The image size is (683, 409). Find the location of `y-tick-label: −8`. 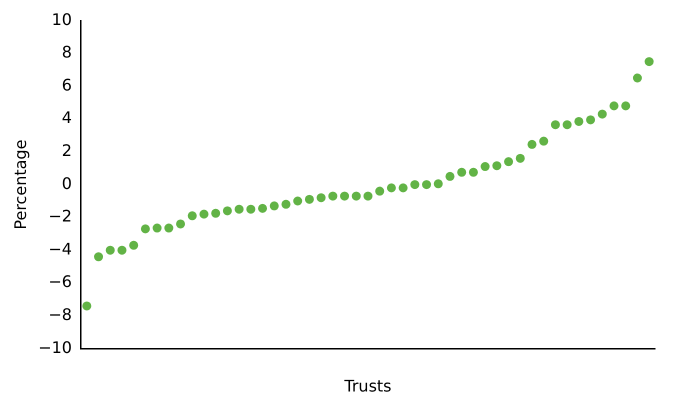

y-tick-label: −8 is located at coordinates (60, 314).